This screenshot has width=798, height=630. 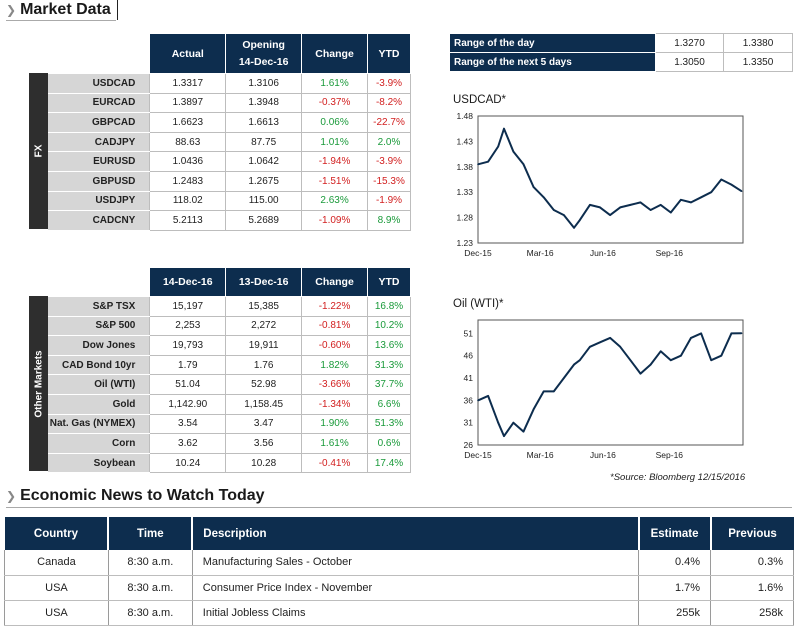 I want to click on other-row-ytd: 13.6%, so click(x=389, y=345).